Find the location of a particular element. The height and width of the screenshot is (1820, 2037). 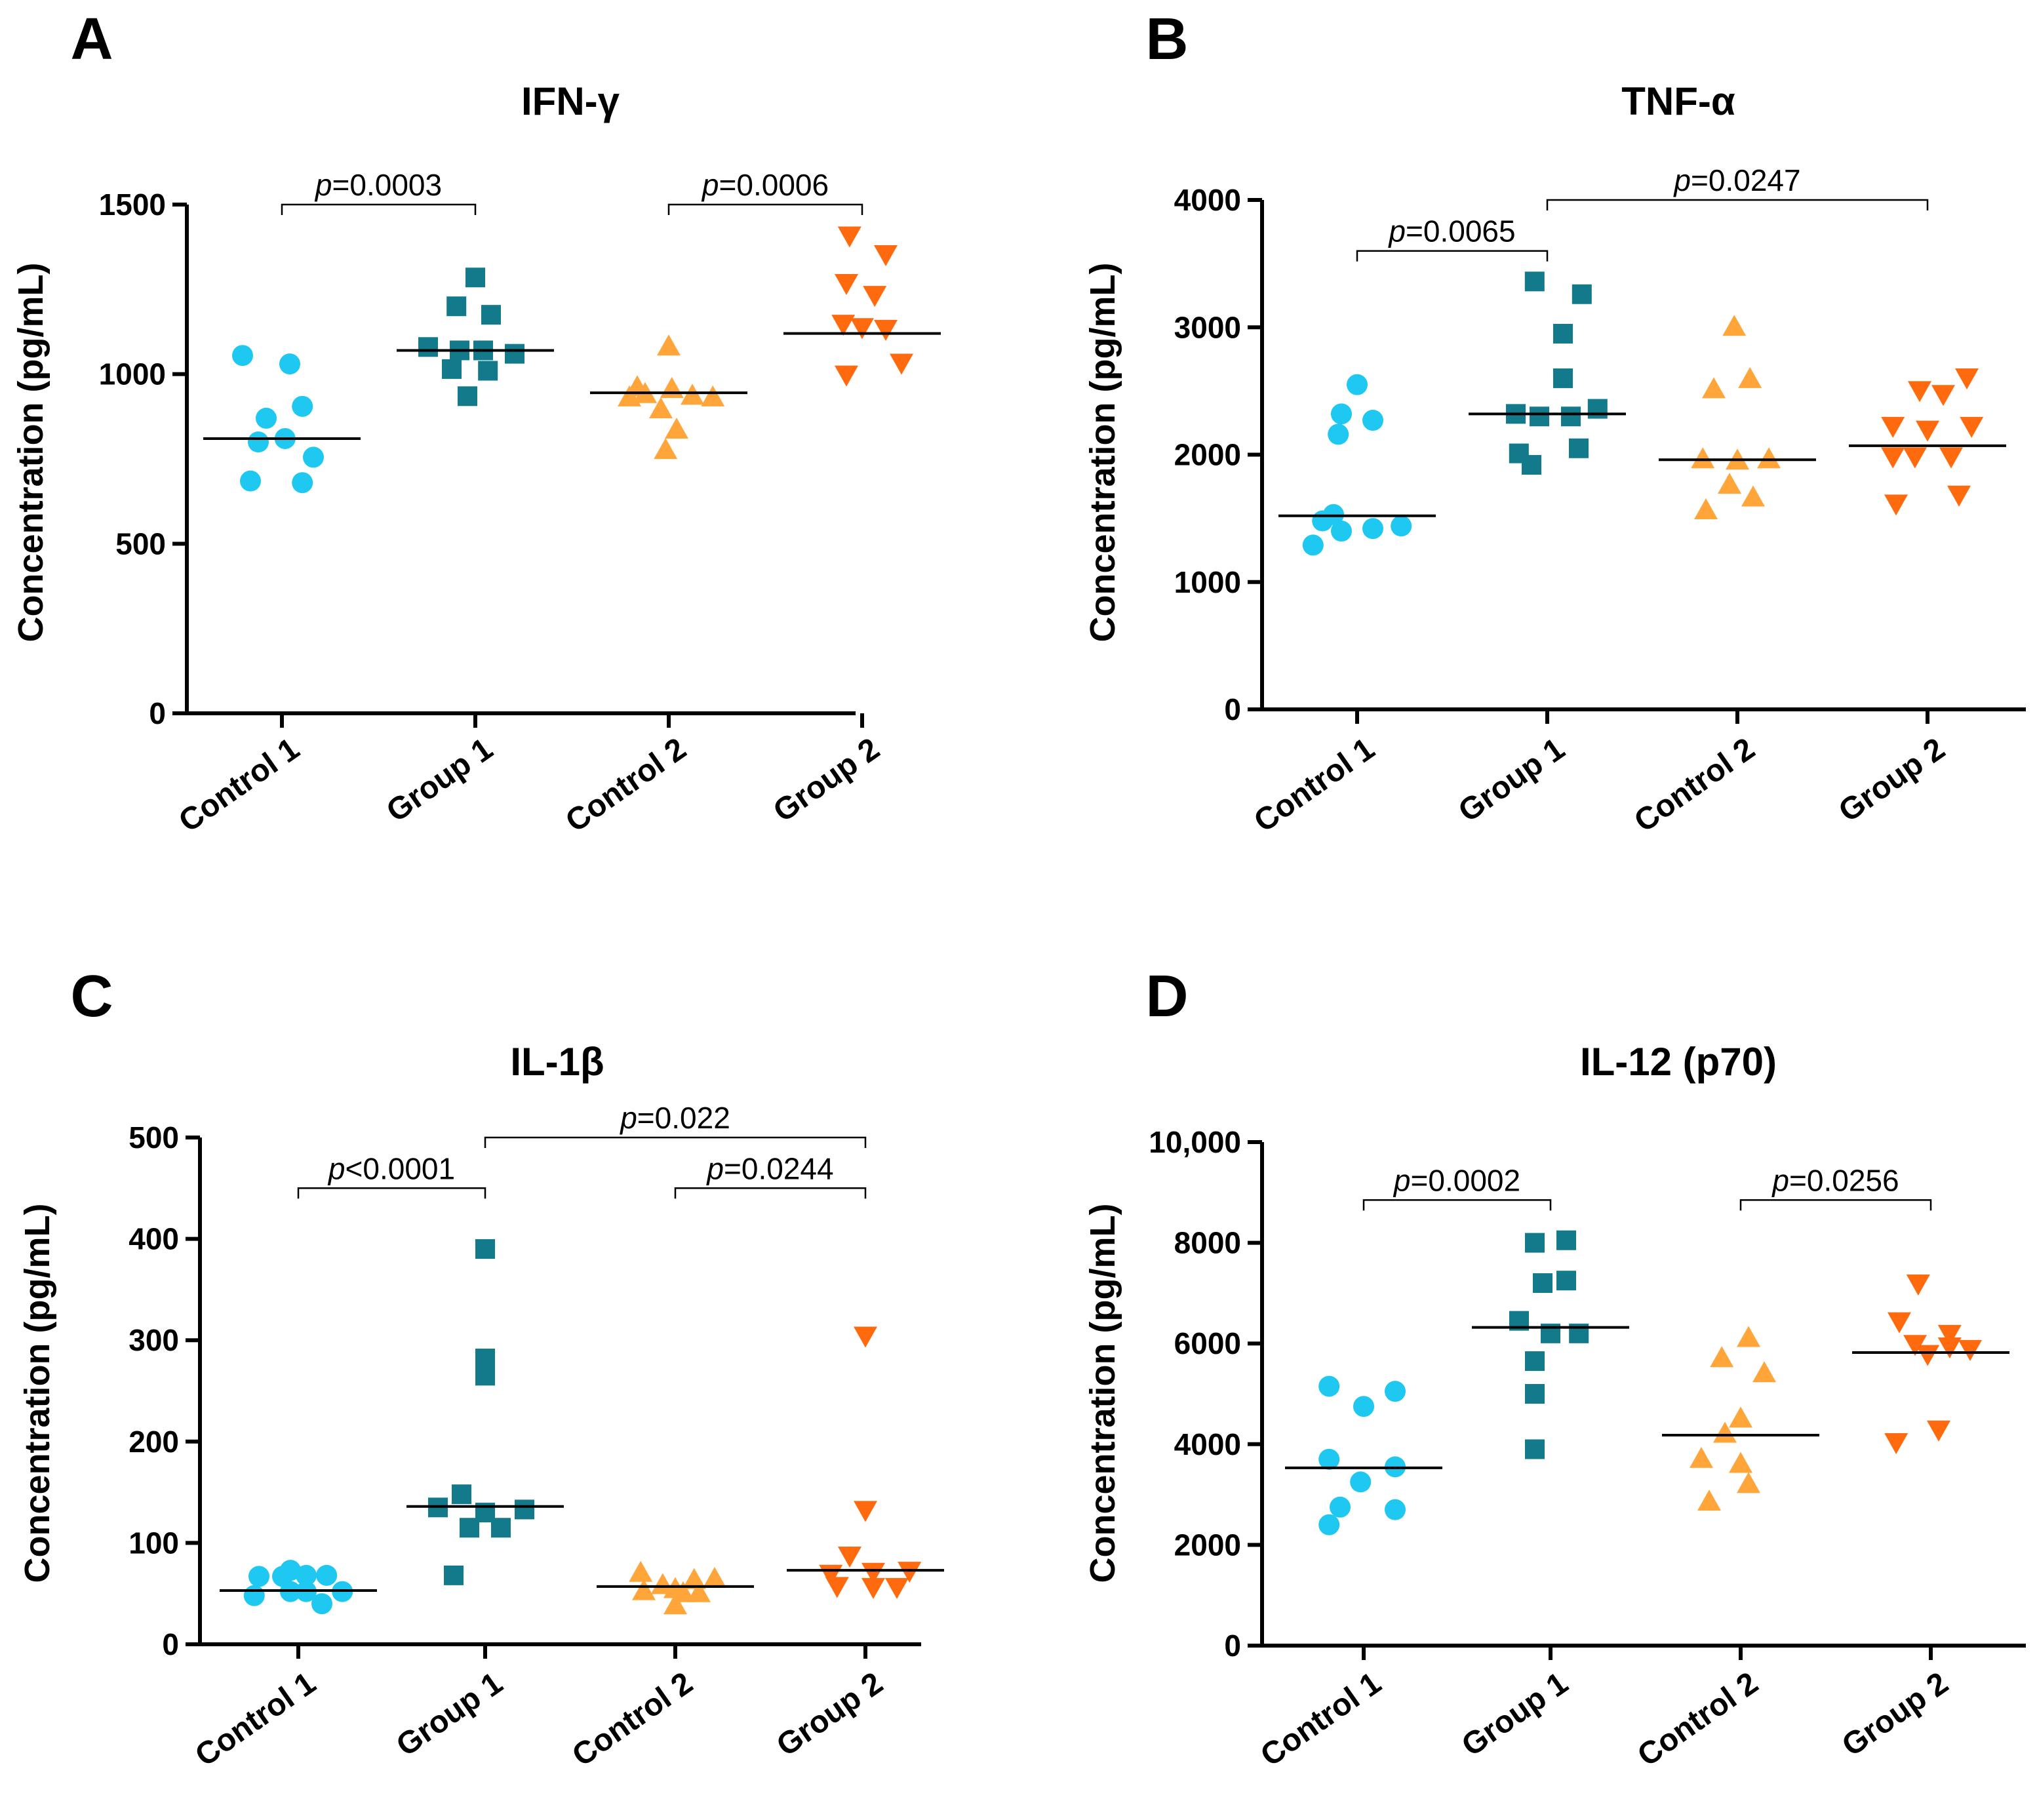

y-tick-label: 2000 is located at coordinates (1207, 1545).